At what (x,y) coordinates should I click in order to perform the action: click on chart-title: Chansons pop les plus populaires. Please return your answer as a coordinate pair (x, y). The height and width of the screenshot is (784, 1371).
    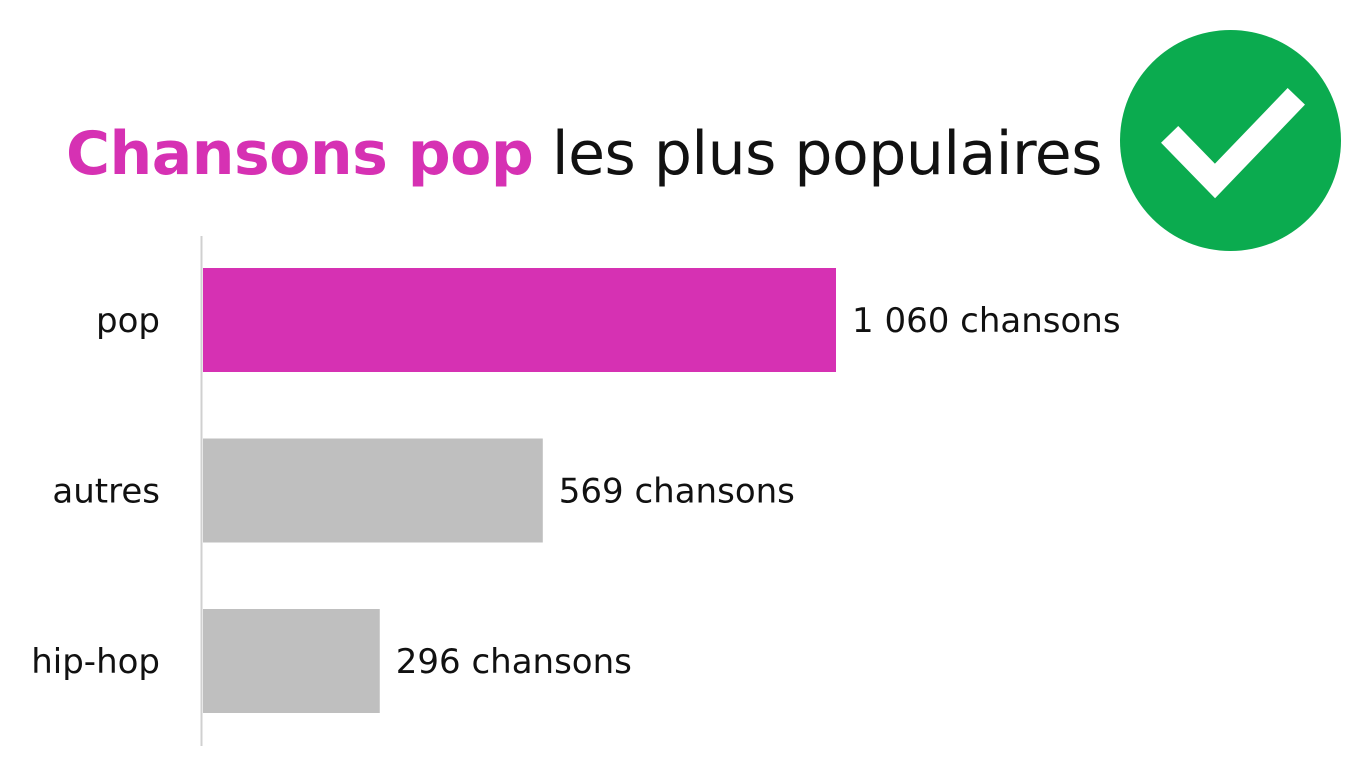
    Looking at the image, I should click on (584, 154).